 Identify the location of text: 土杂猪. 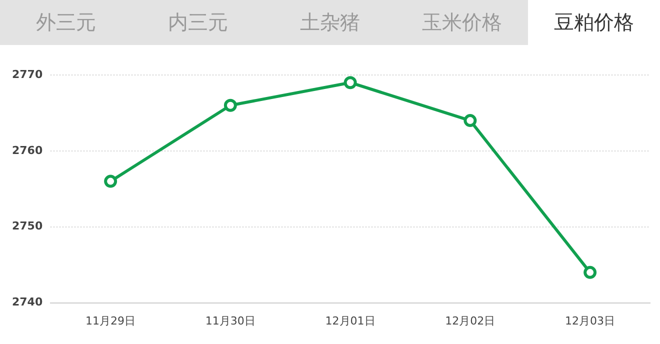
(330, 22).